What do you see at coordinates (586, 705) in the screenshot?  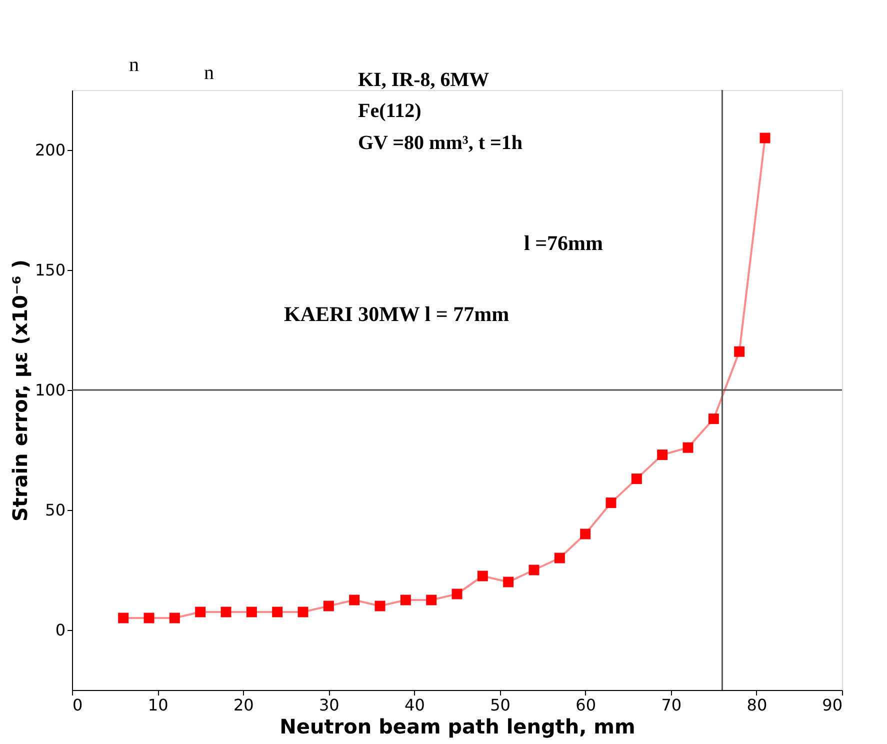 I see `x-tick-label: 60` at bounding box center [586, 705].